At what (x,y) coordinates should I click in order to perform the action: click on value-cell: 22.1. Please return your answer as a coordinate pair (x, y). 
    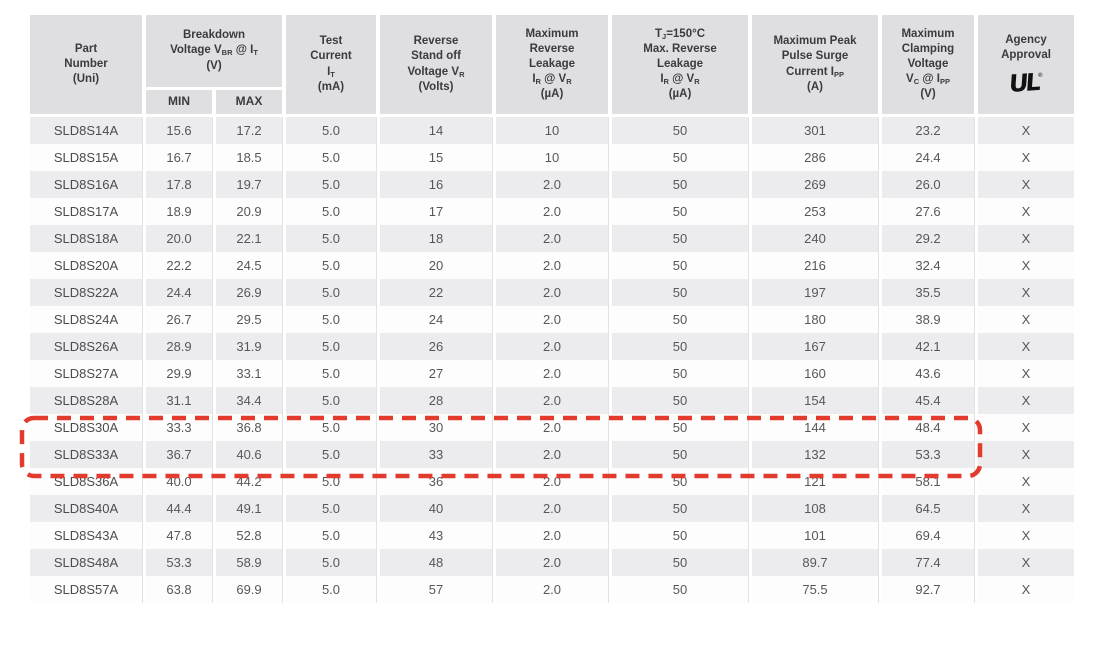
    Looking at the image, I should click on (249, 238).